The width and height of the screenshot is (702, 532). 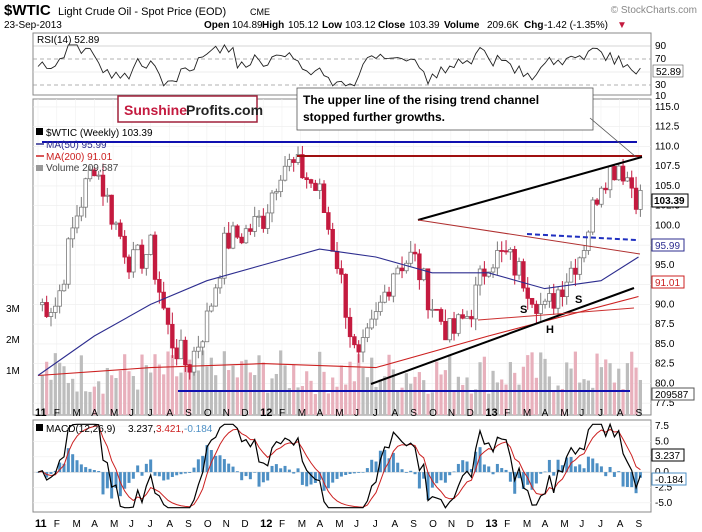 What do you see at coordinates (665, 344) in the screenshot?
I see `price-tick-label: 85.0` at bounding box center [665, 344].